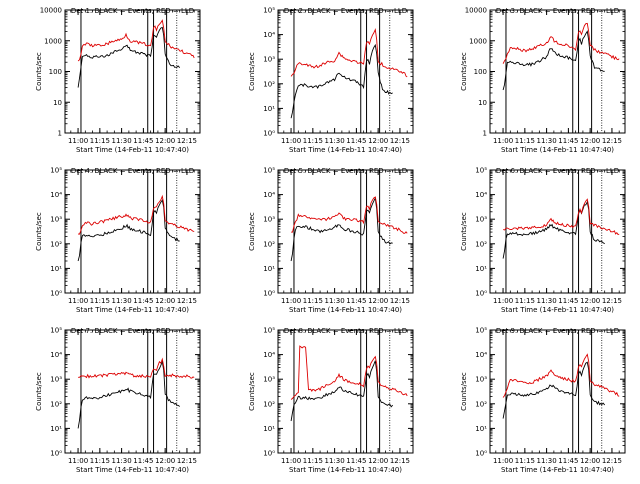 The image size is (640, 484). I want to click on y-tick-label: 1000, so click(53, 41).